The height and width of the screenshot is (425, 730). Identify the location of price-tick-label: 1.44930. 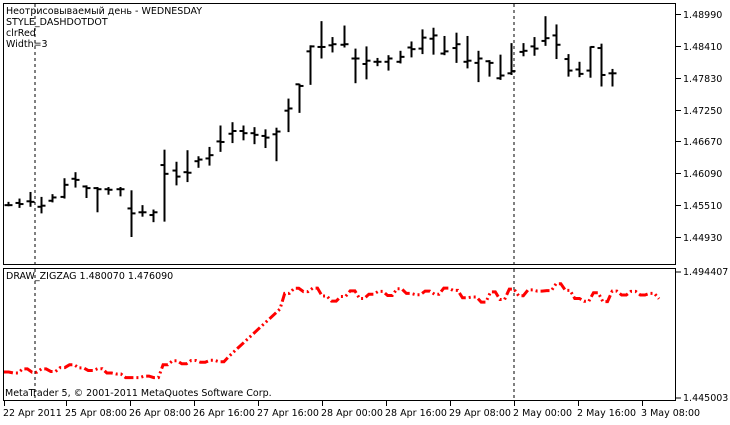
(702, 238).